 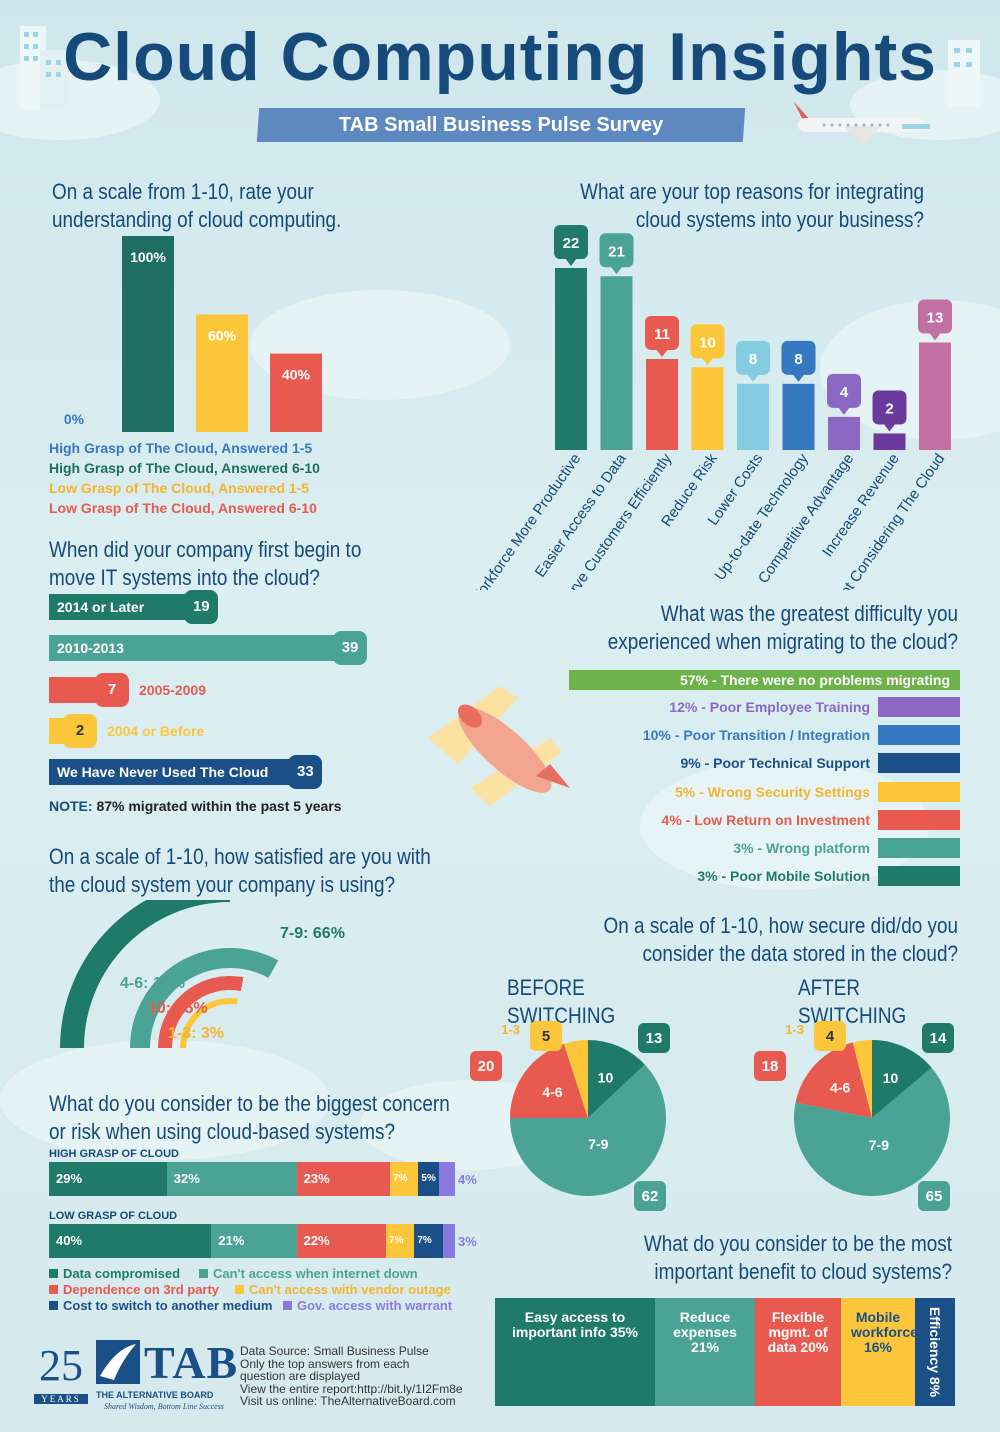 What do you see at coordinates (500, 57) in the screenshot?
I see `page-title: Cloud Computing Insights` at bounding box center [500, 57].